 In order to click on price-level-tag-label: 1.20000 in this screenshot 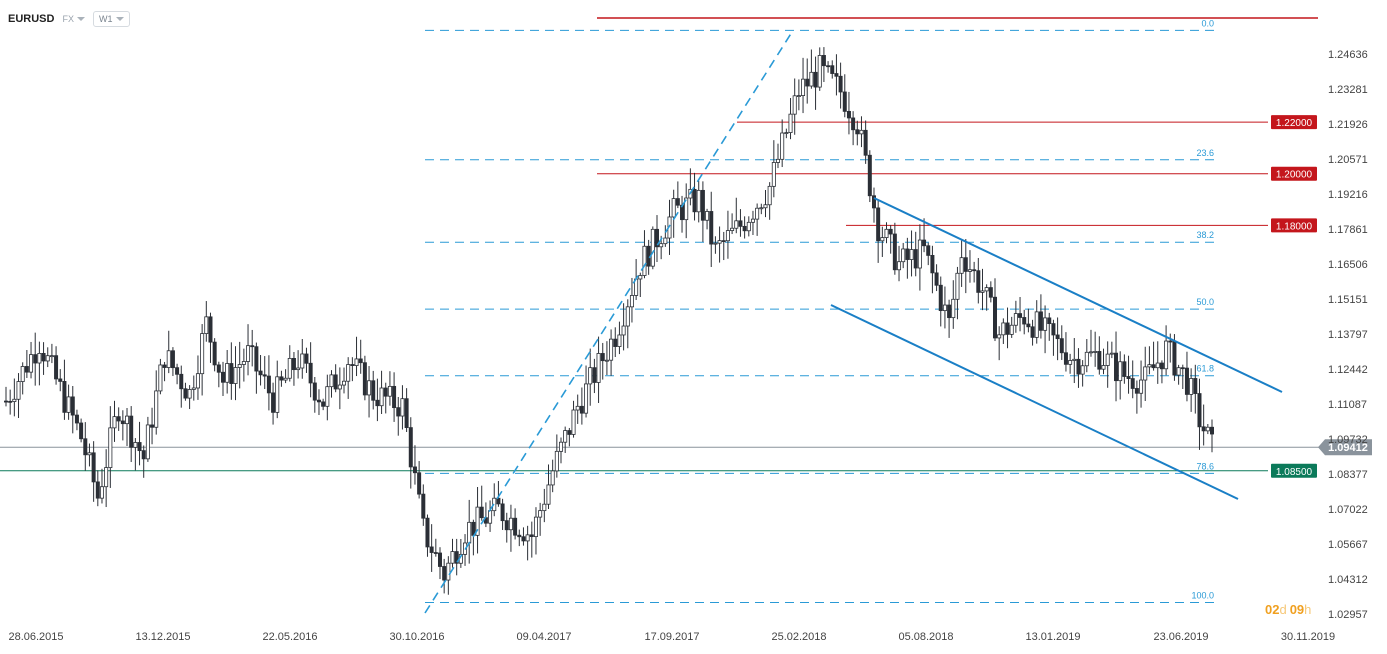, I will do `click(1294, 175)`.